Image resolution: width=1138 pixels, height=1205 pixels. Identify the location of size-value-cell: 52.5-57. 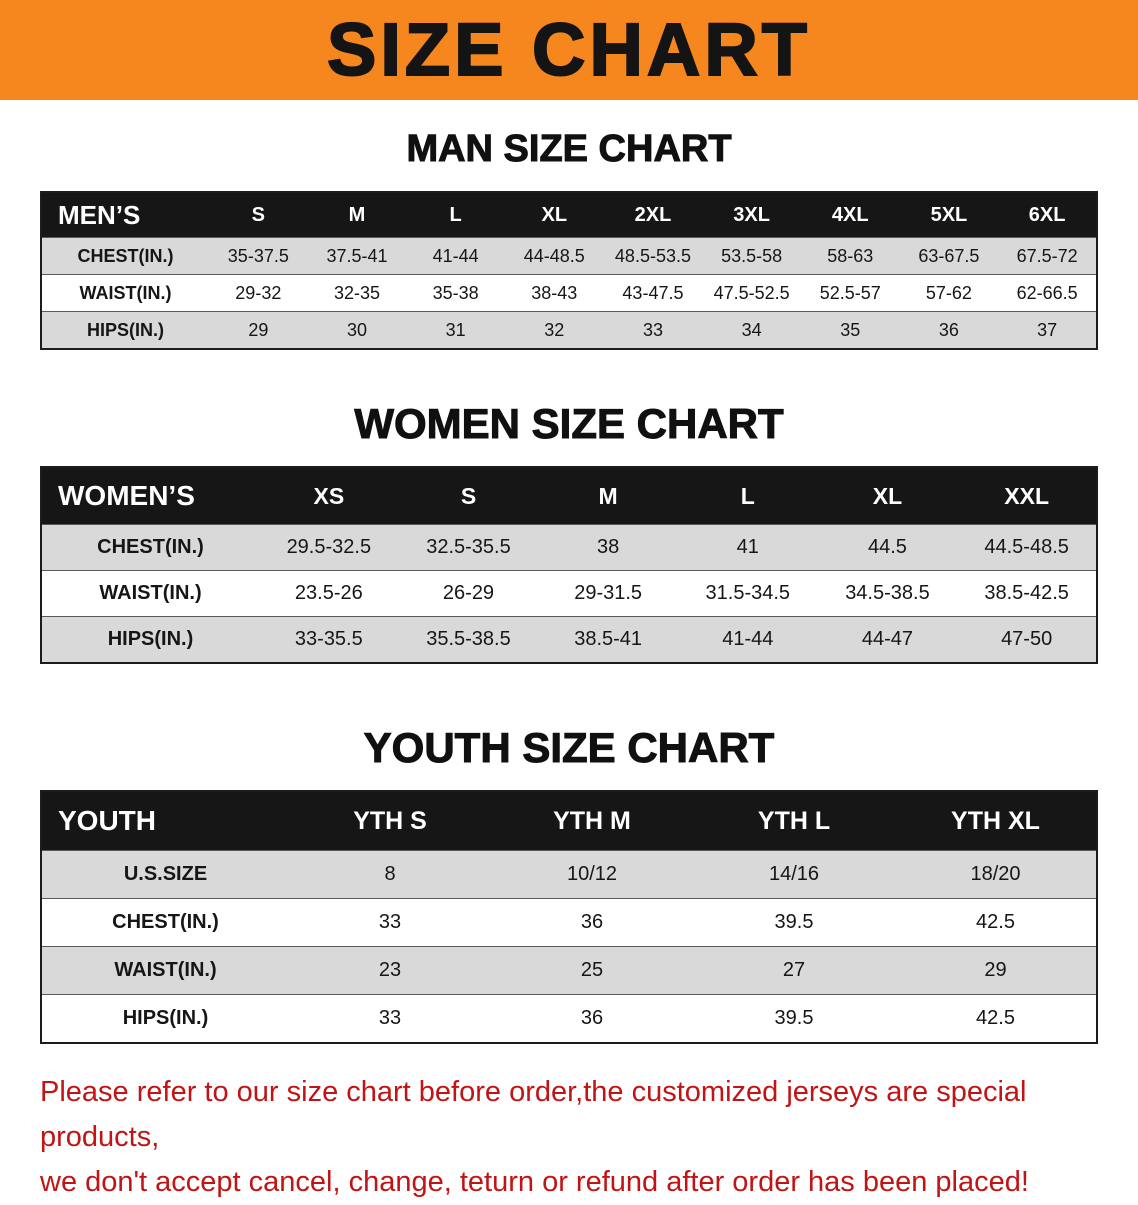
(850, 293).